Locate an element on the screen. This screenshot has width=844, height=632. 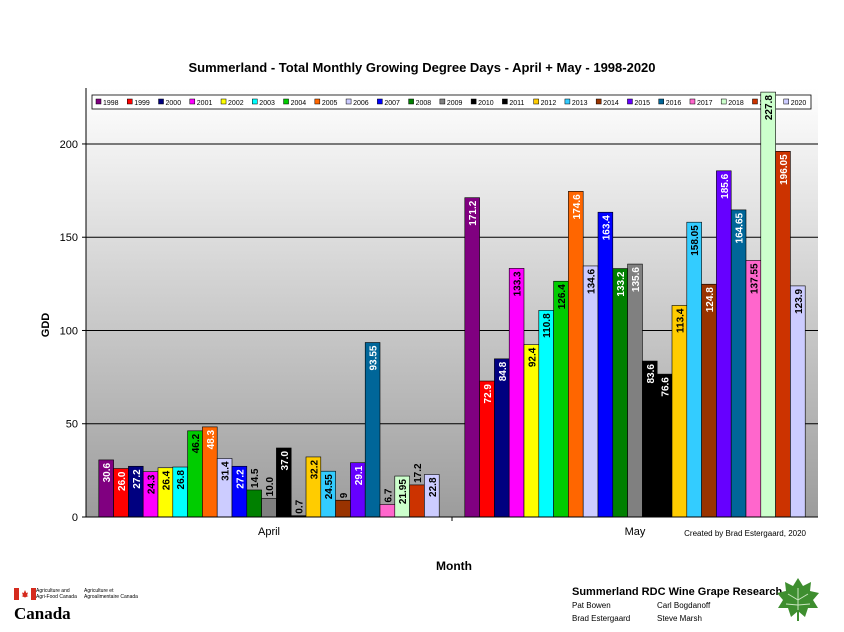
legend-entry: 2002 is located at coordinates (236, 103).